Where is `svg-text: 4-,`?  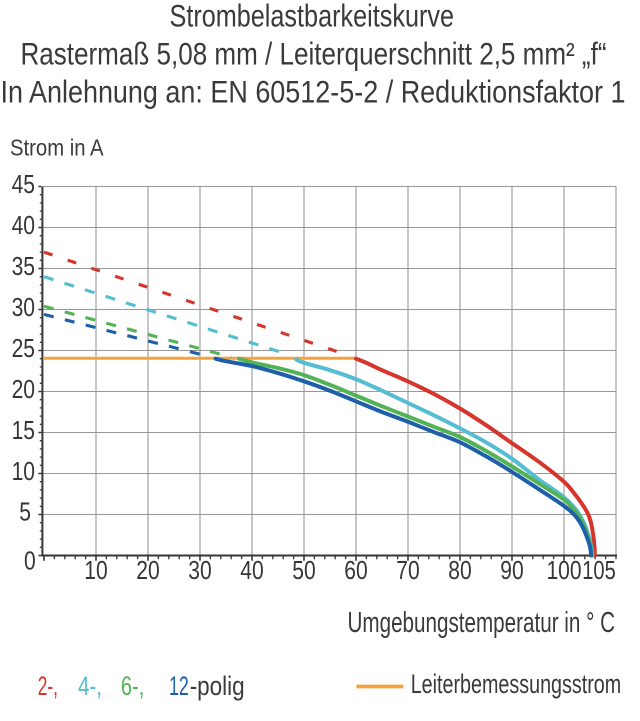 svg-text: 4-, is located at coordinates (90, 686).